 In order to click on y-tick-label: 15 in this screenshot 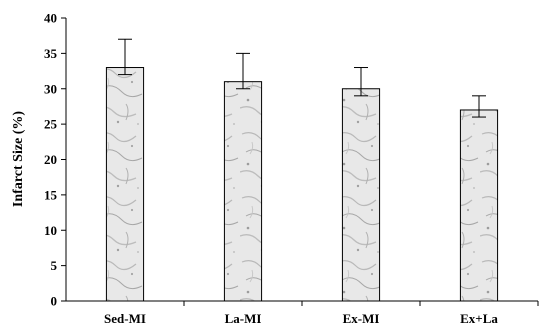, I will do `click(51, 194)`.